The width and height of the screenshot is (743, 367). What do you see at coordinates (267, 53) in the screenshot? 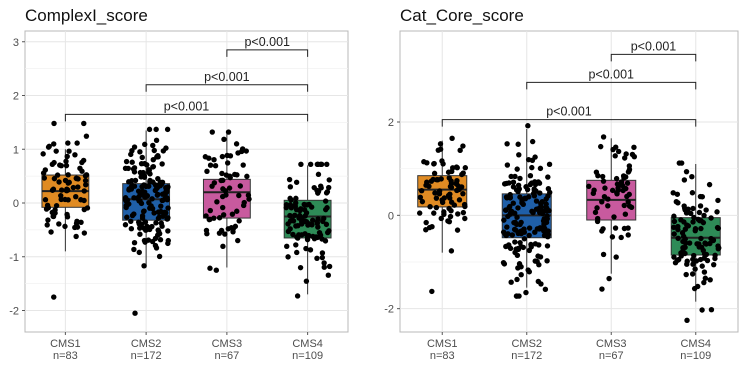
I see `significance-bracket` at bounding box center [267, 53].